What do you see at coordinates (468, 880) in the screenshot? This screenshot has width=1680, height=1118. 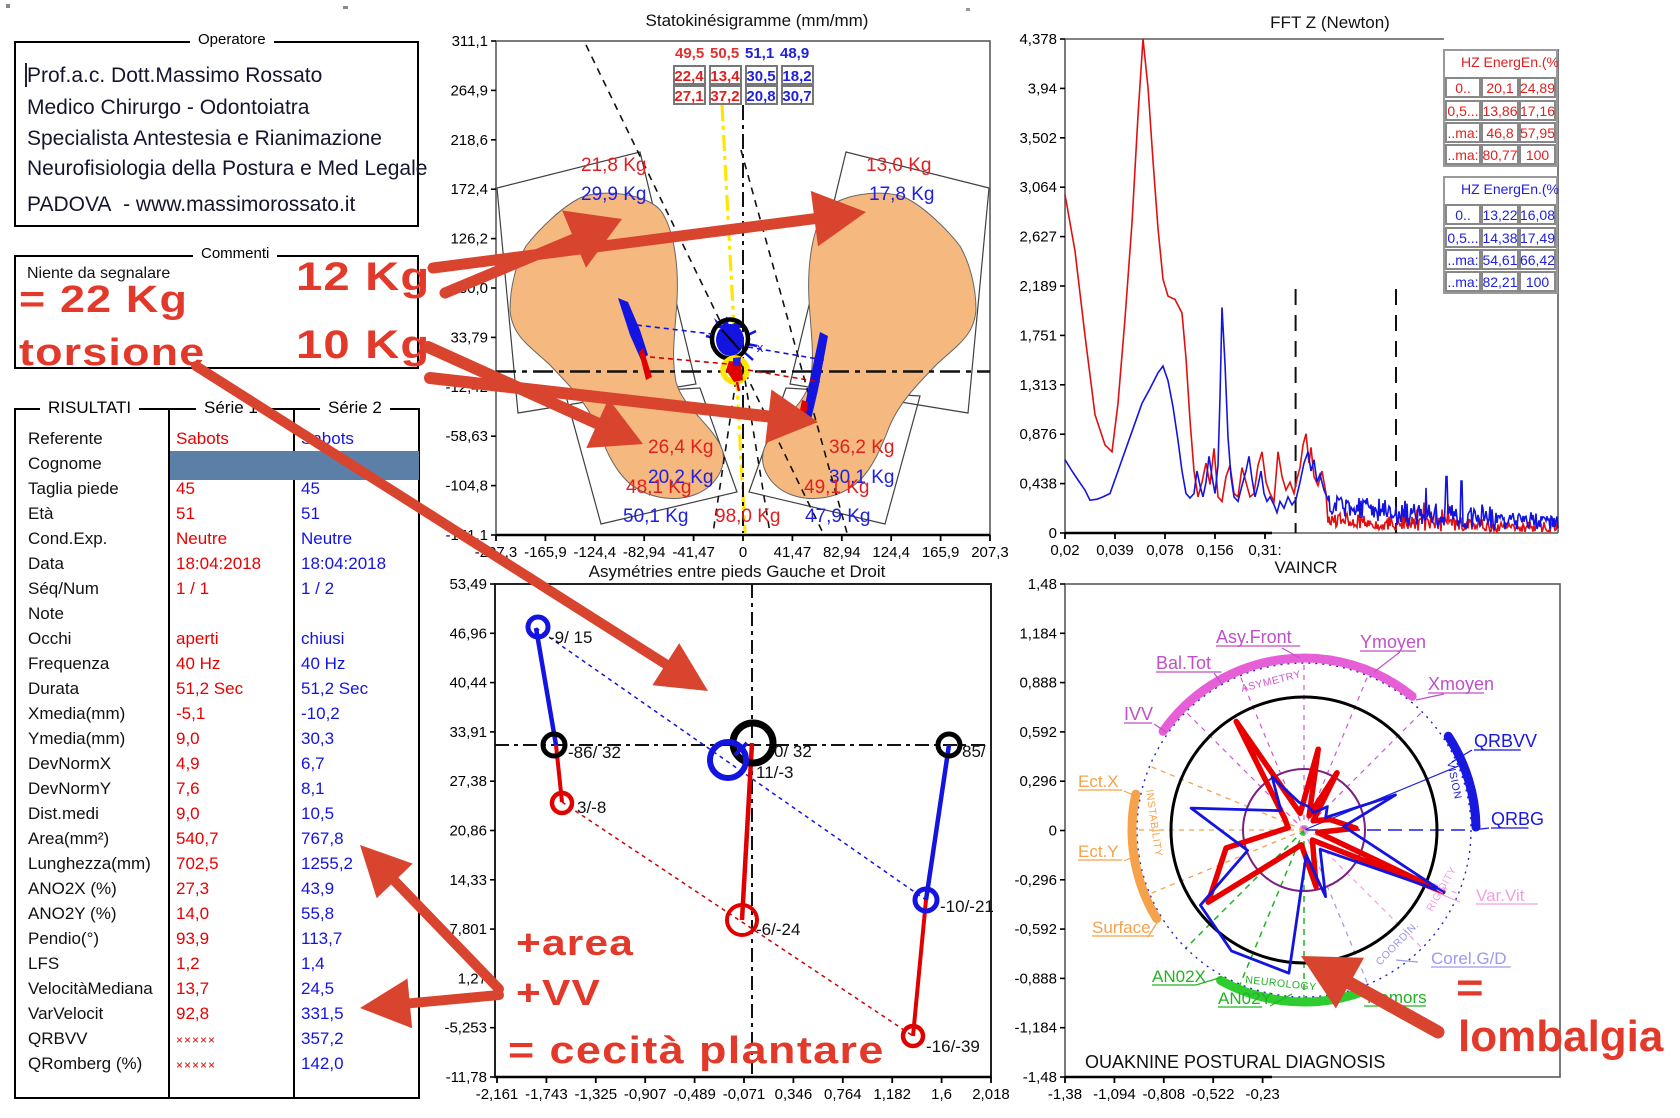 I see `svg-text: 14,33` at bounding box center [468, 880].